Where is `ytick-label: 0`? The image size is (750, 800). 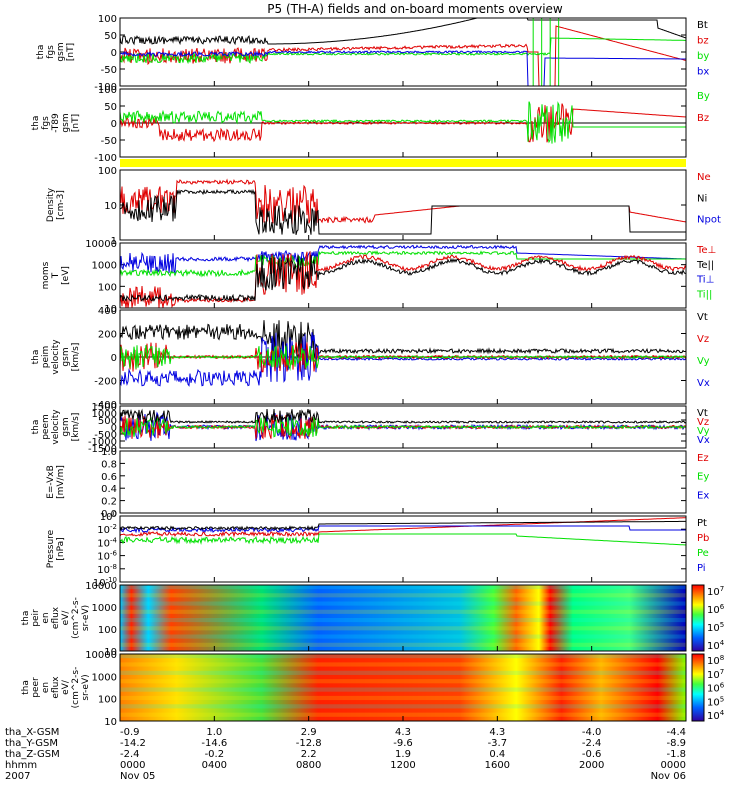
ytick-label: 0 is located at coordinates (114, 428).